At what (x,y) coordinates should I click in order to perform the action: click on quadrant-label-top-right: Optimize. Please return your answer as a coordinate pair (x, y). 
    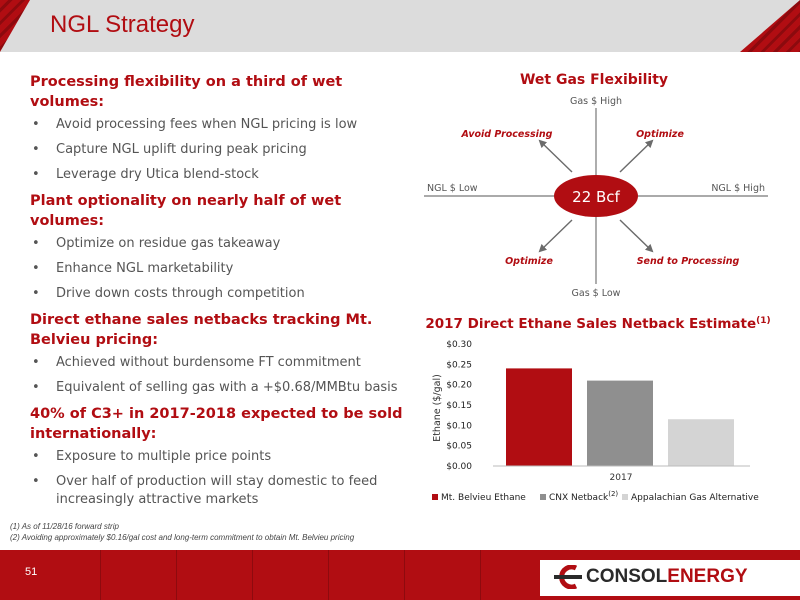
    Looking at the image, I should click on (660, 134).